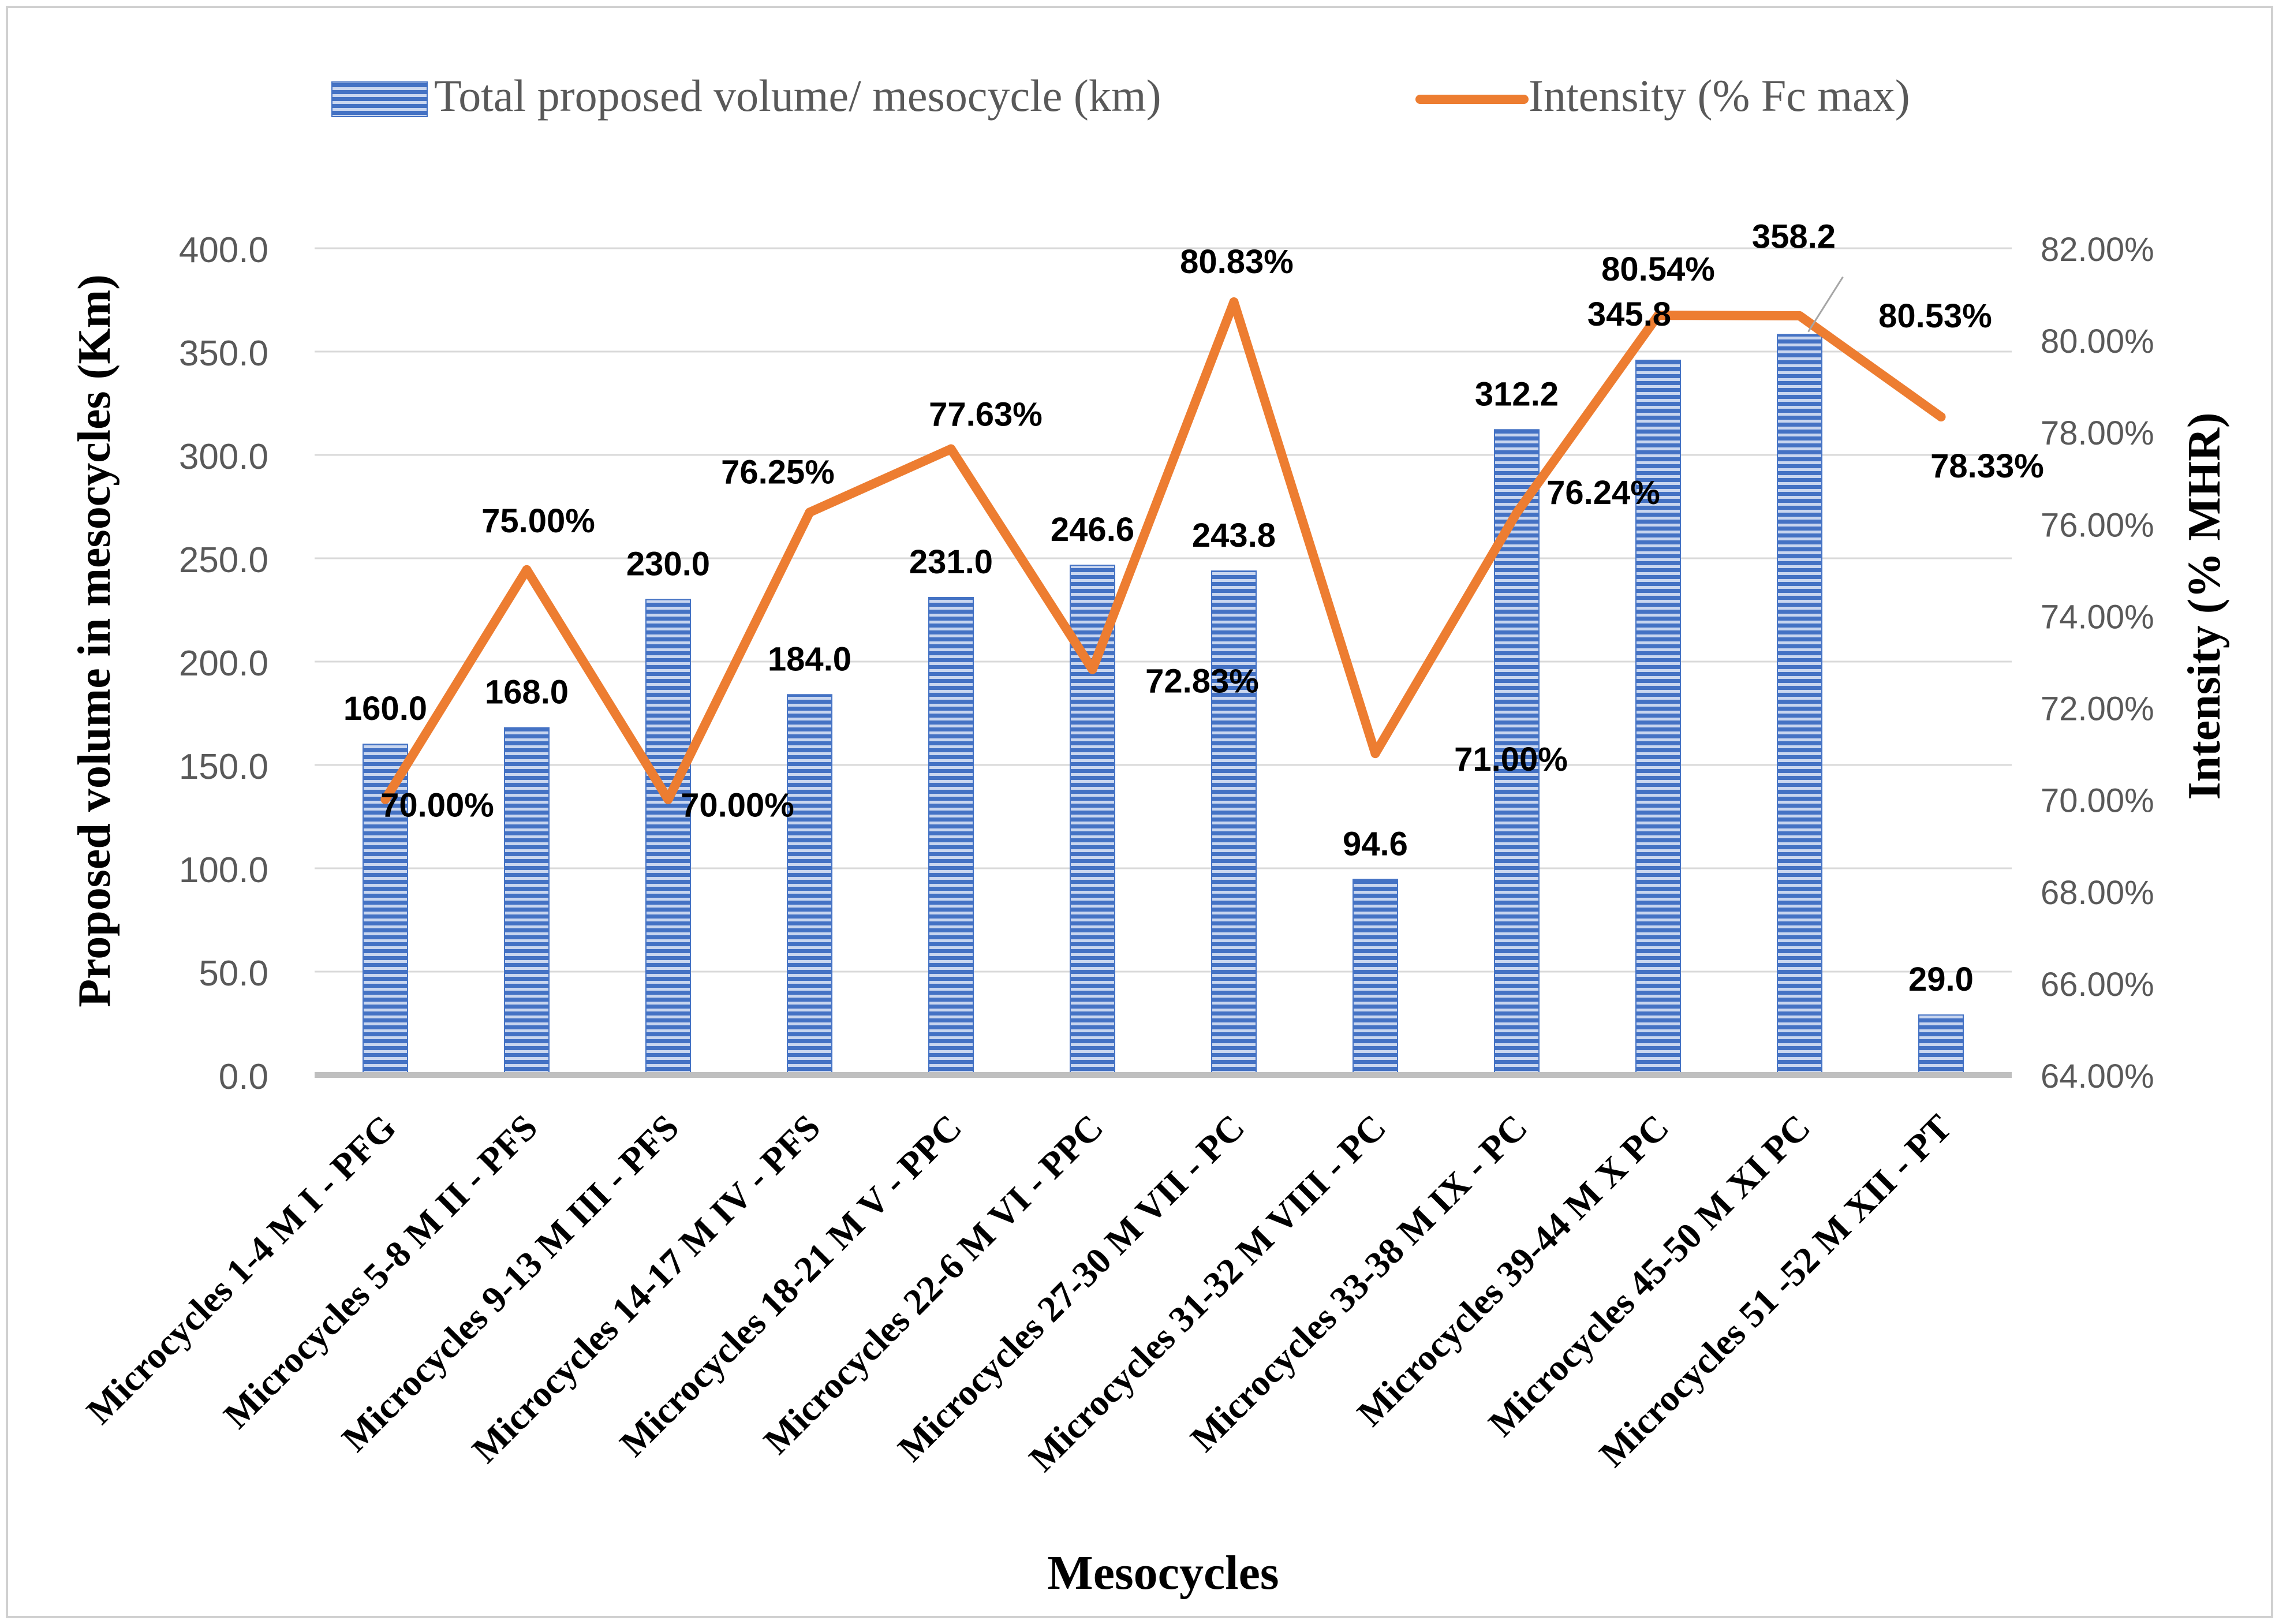 The height and width of the screenshot is (1624, 2279). What do you see at coordinates (1794, 237) in the screenshot?
I see `bar-data-label: 358.2` at bounding box center [1794, 237].